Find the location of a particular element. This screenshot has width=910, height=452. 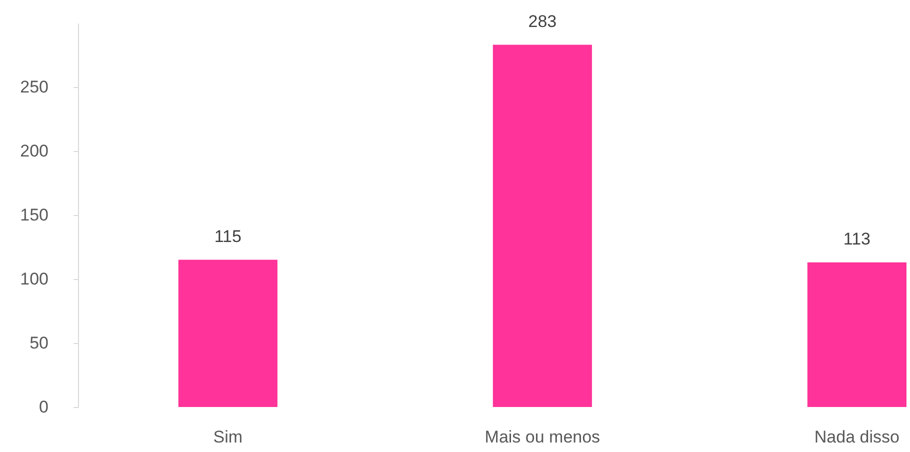

x-tick-label: Sim is located at coordinates (228, 437).